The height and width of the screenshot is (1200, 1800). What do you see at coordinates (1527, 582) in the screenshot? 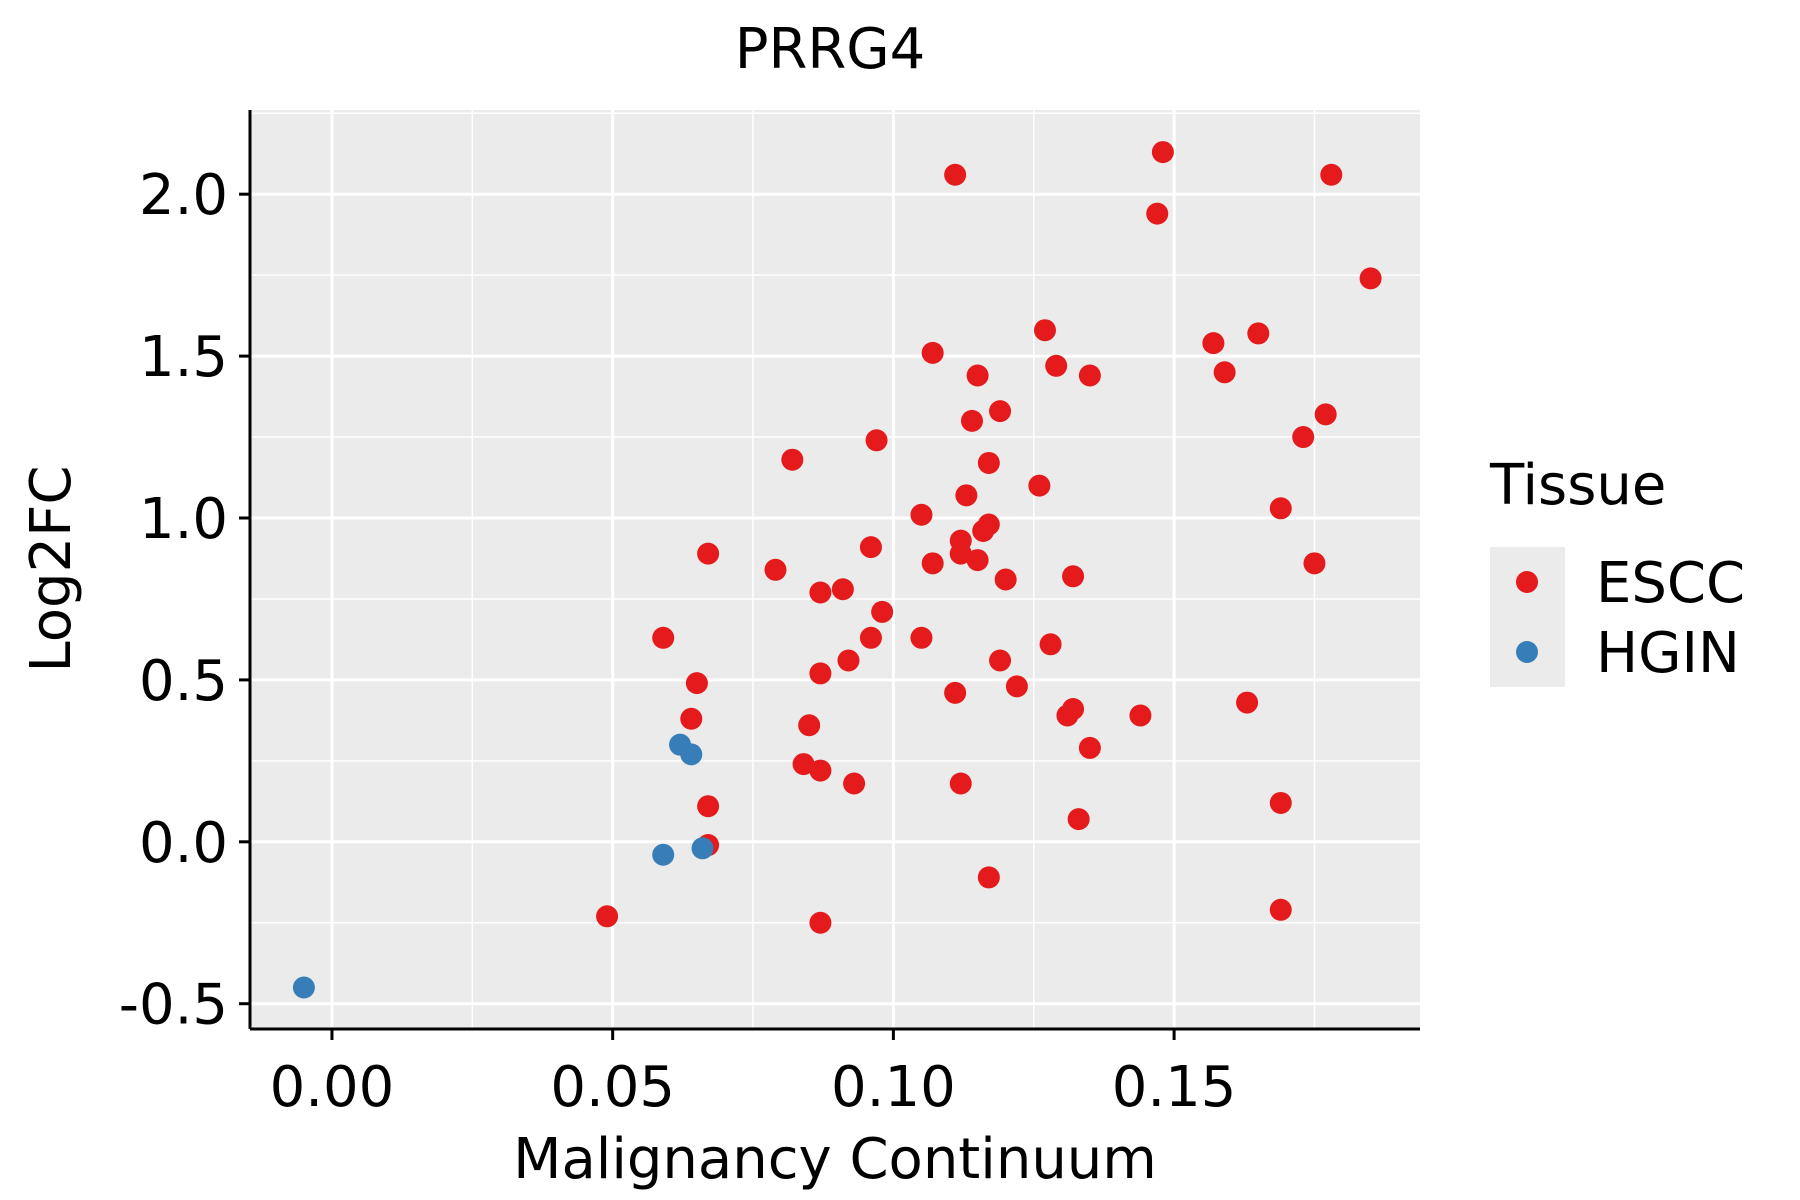
I see `legend-key-escc` at bounding box center [1527, 582].